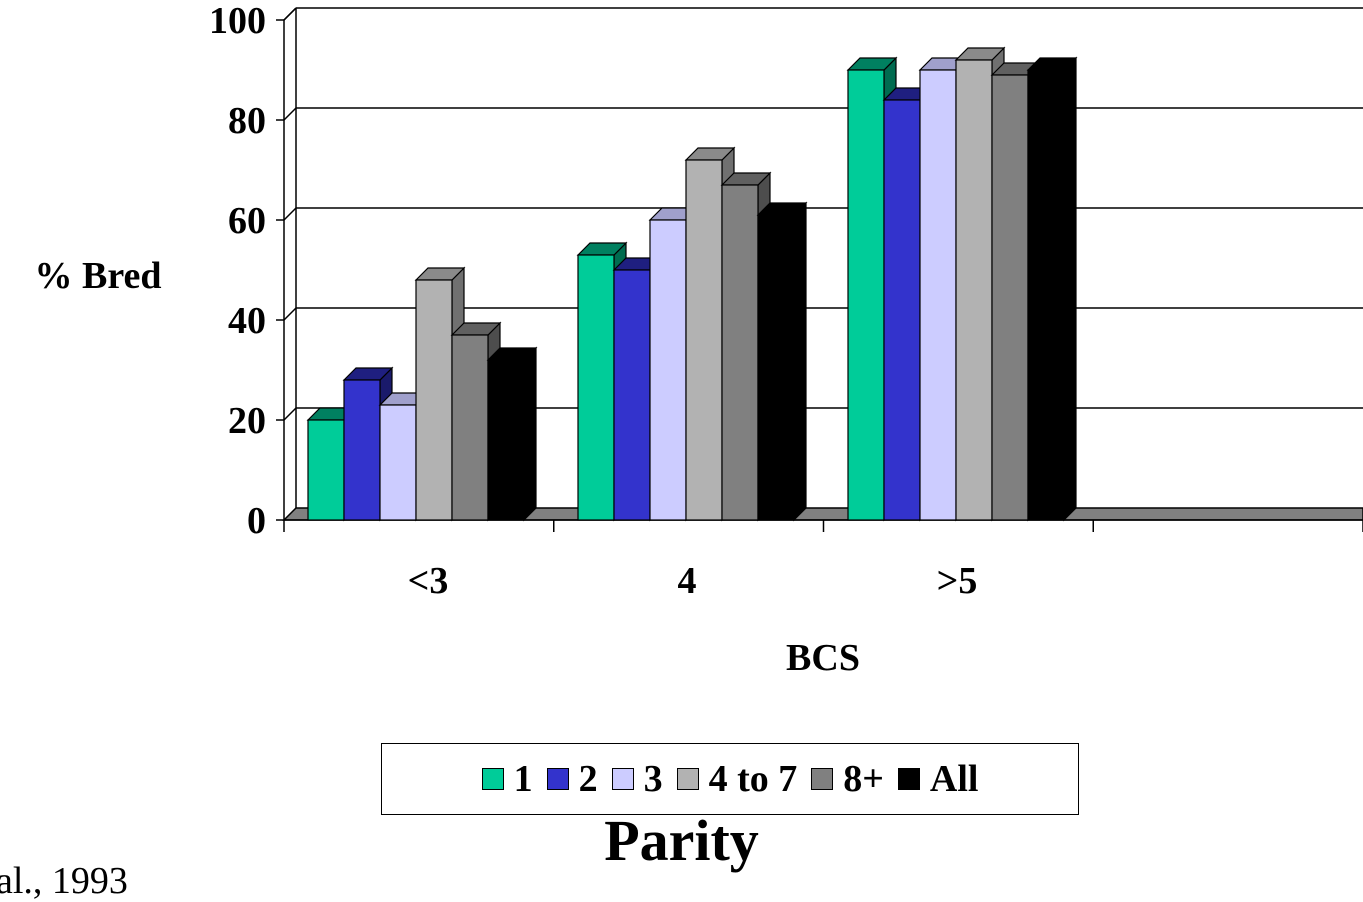 Image resolution: width=1363 pixels, height=902 pixels. I want to click on legend-label: 1, so click(523, 779).